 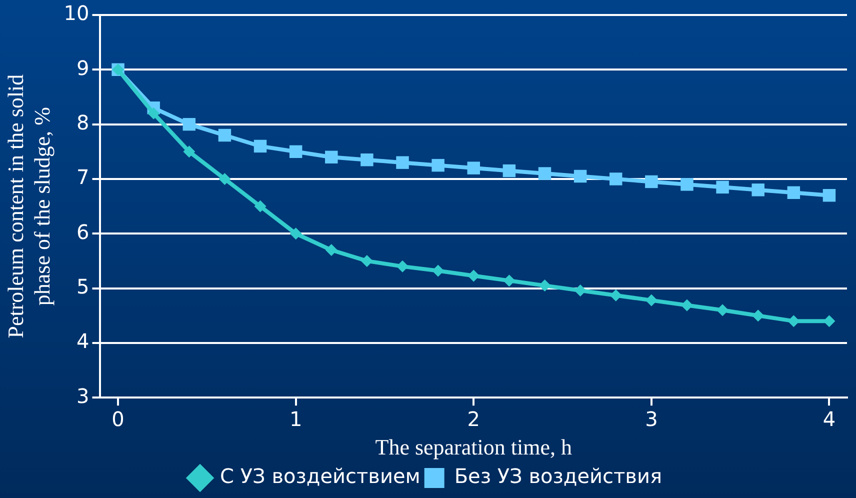 I want to click on y-tick-label: 9, so click(x=83, y=68).